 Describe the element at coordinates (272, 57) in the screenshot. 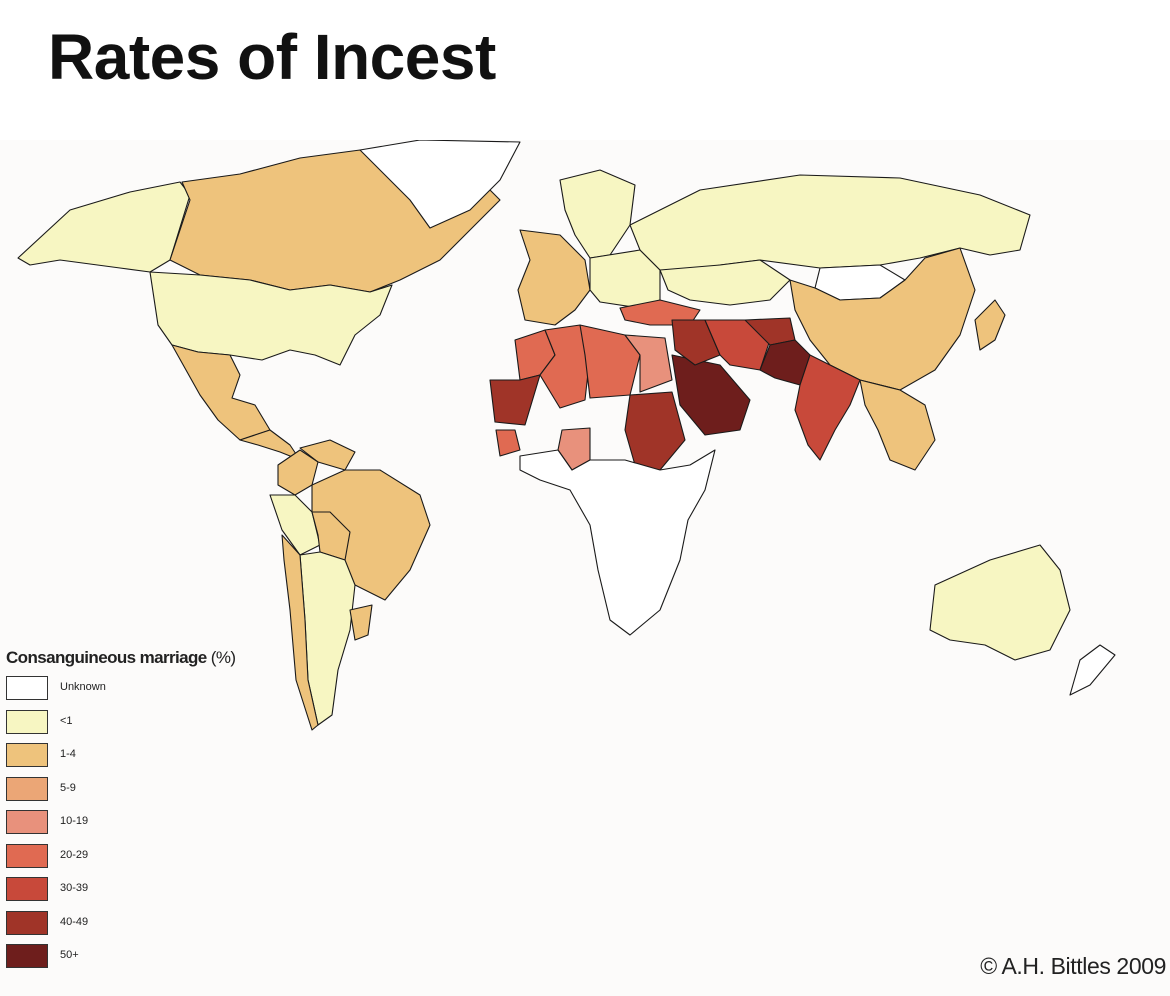

I see `page-title: Rates of Incest` at that location.